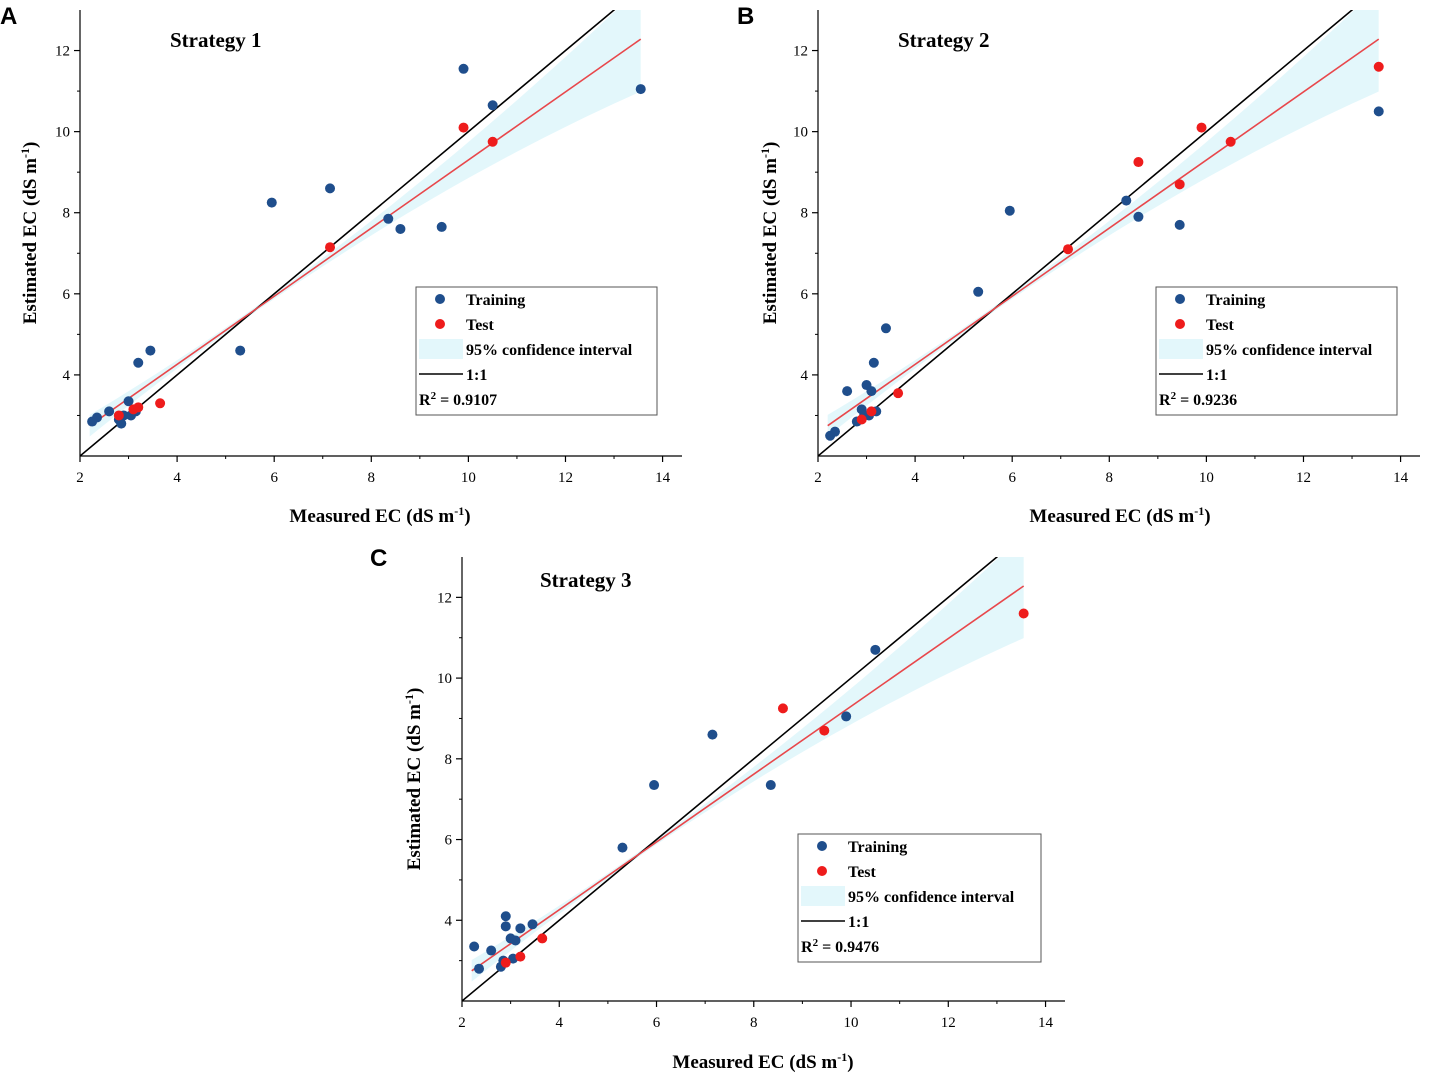  I want to click on chart-title: Strategy 3, so click(586, 580).